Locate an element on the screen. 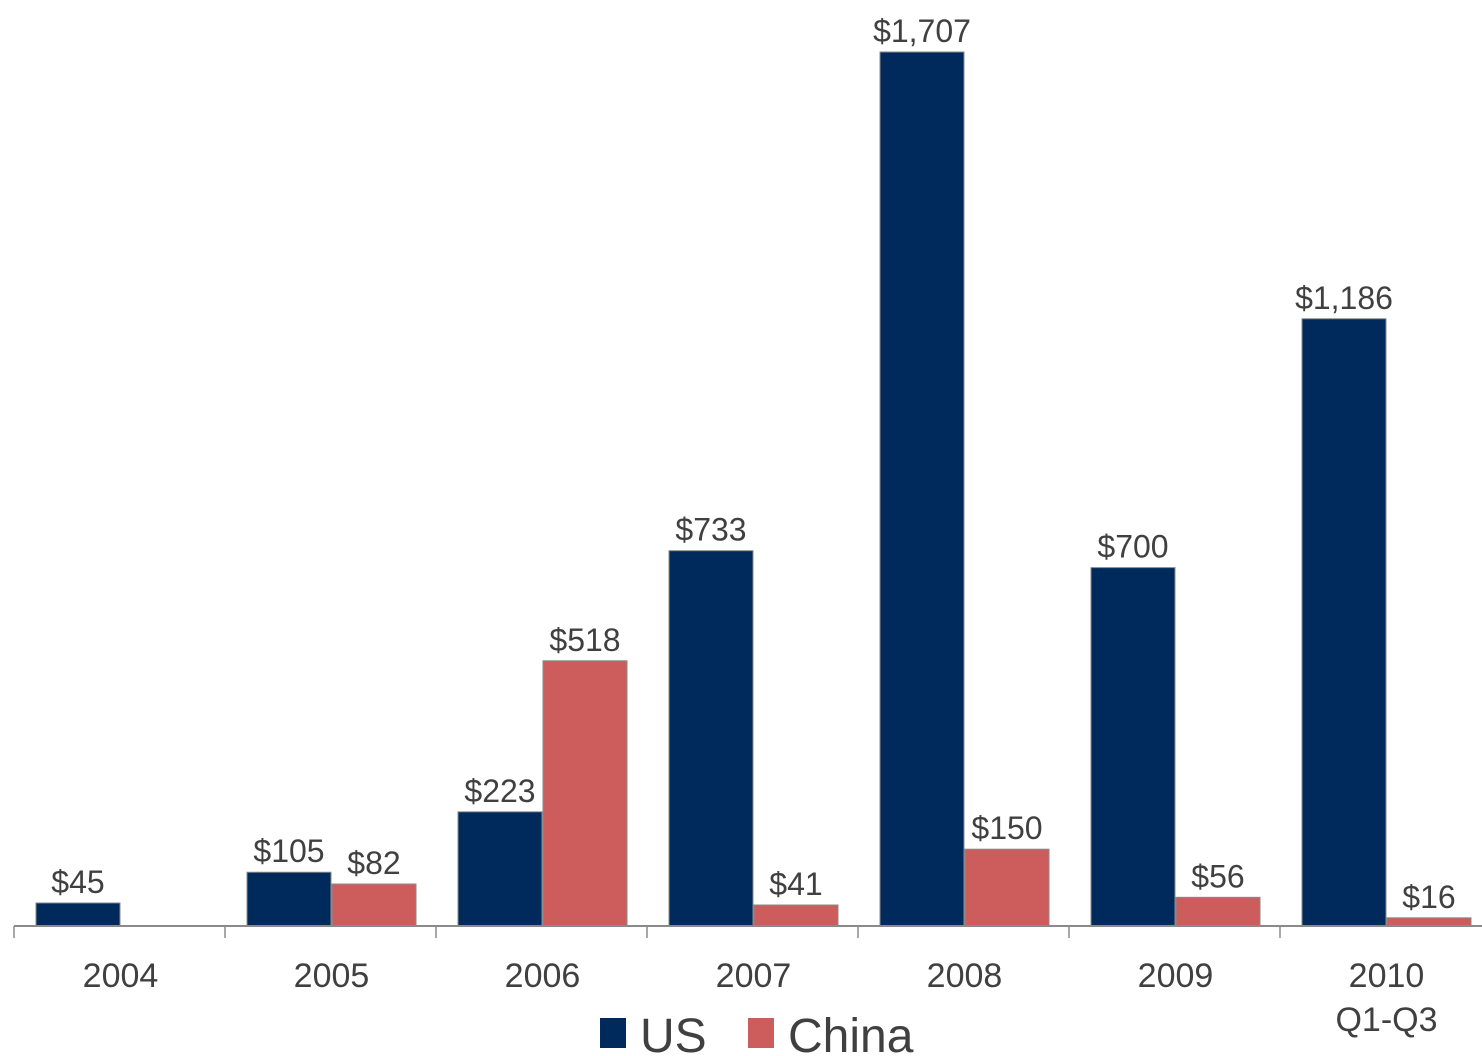 The height and width of the screenshot is (1056, 1482). legend: US China is located at coordinates (757, 1033).